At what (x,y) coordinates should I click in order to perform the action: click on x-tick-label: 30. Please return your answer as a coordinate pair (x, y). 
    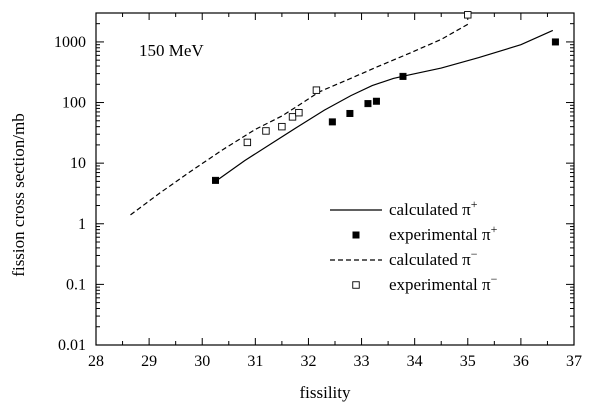
    Looking at the image, I should click on (202, 361).